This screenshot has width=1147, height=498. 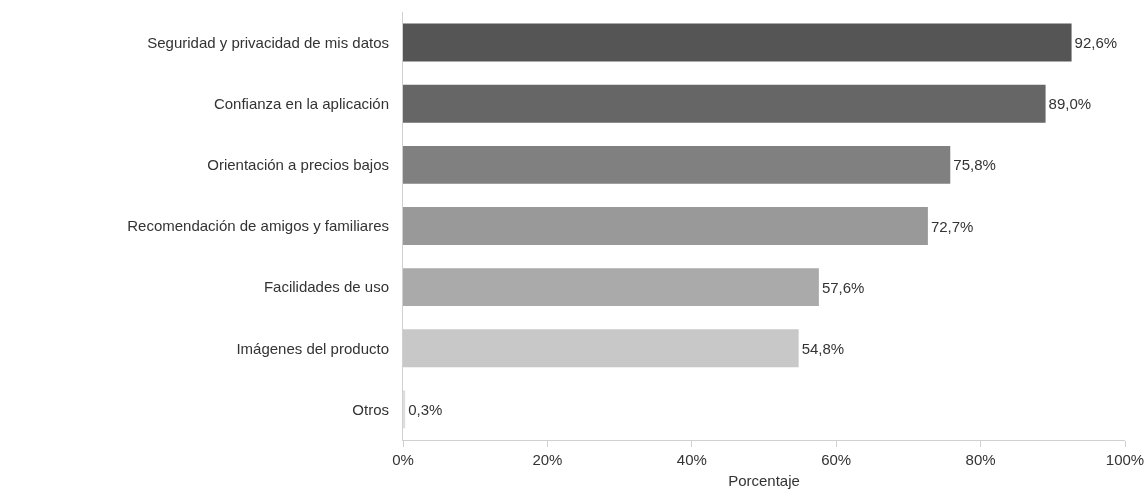 I want to click on x-tick-label: 80%, so click(x=980, y=459).